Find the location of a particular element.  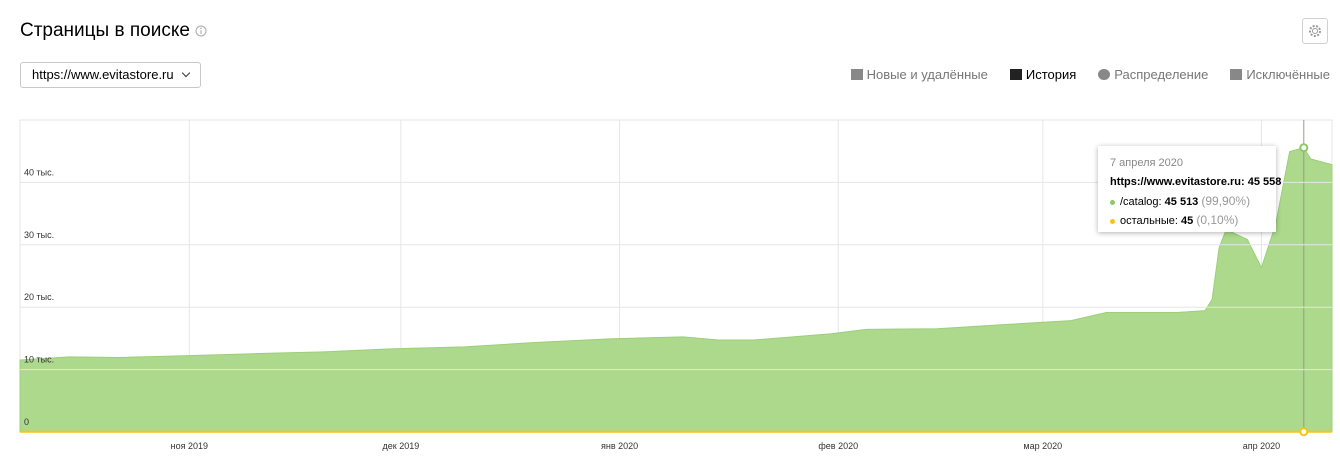

y-tick-label: 0 is located at coordinates (26, 422).